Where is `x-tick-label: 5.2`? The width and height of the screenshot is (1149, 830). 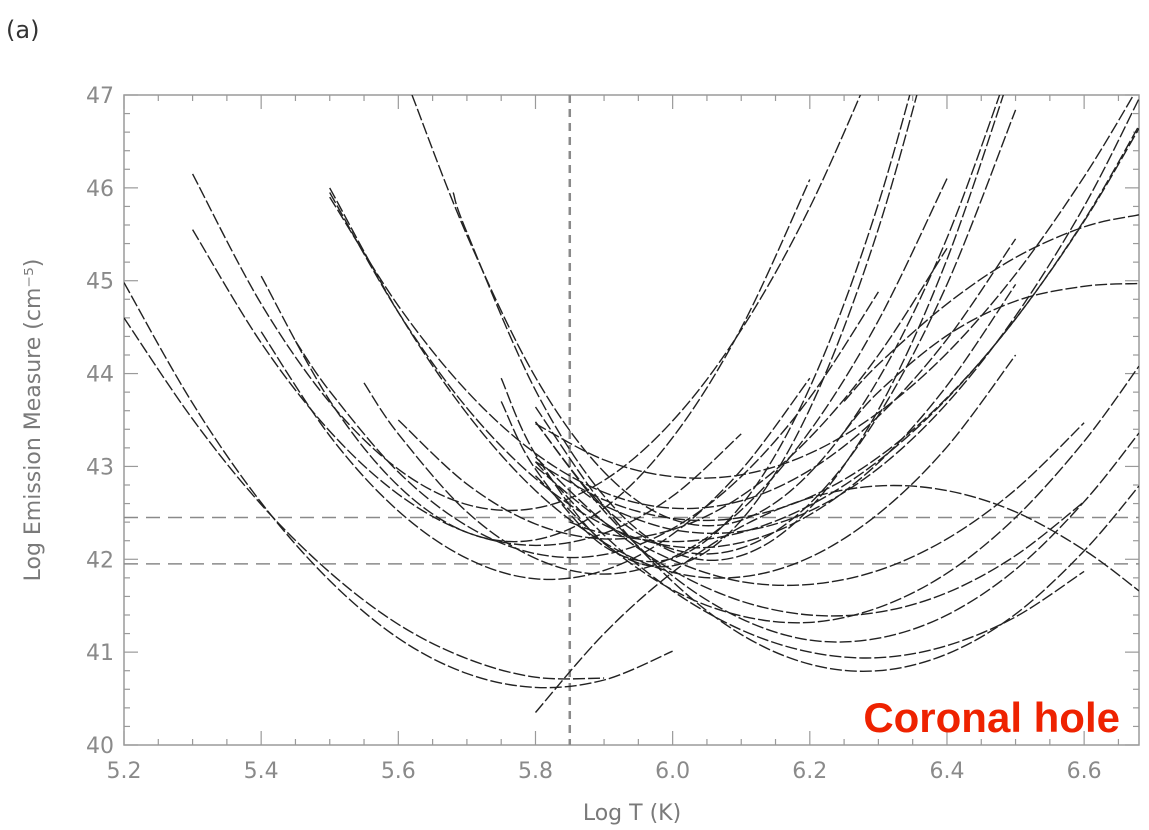 x-tick-label: 5.2 is located at coordinates (124, 771).